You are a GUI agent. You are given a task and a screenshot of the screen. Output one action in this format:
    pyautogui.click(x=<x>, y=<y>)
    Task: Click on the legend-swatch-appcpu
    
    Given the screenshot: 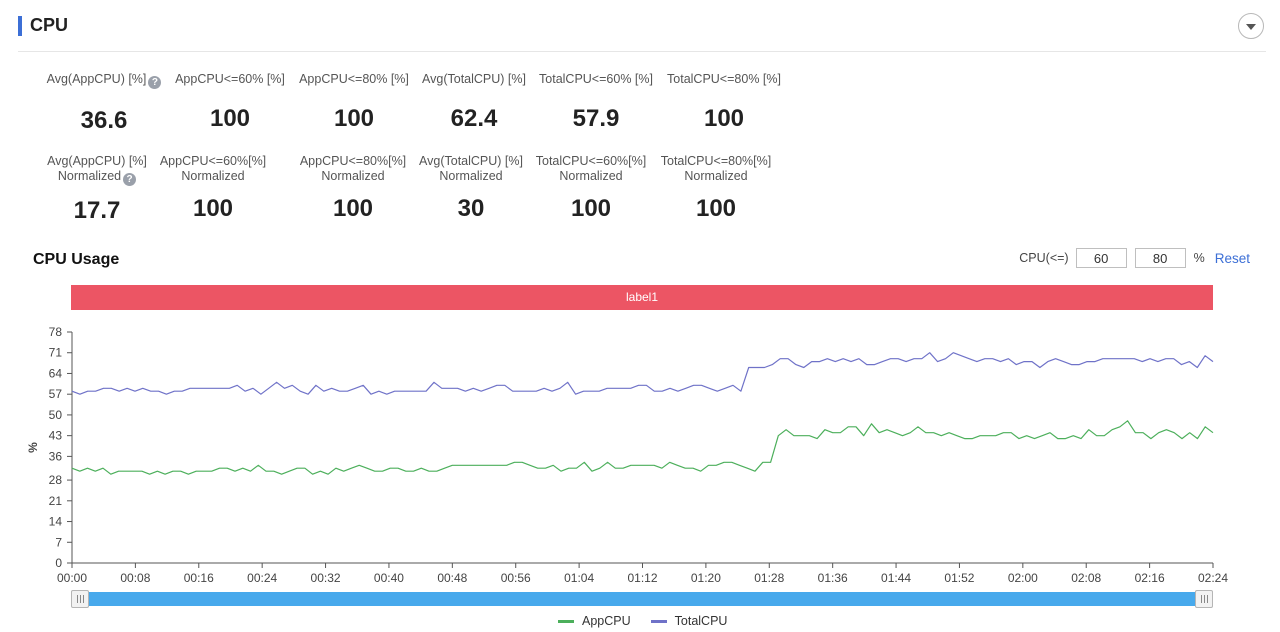 What is the action you would take?
    pyautogui.click(x=566, y=621)
    